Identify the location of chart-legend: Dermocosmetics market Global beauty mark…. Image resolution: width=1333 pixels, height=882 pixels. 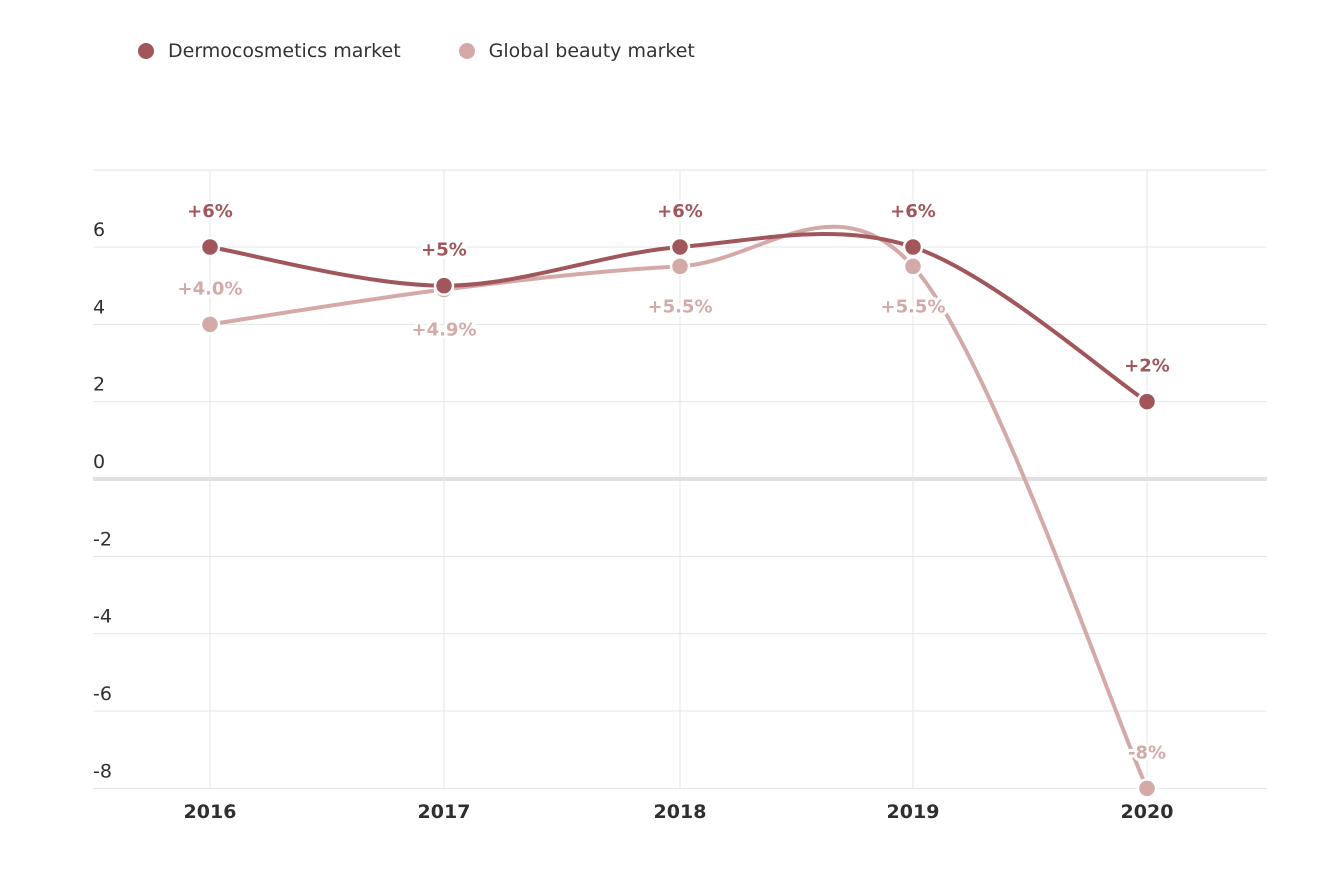
(416, 51).